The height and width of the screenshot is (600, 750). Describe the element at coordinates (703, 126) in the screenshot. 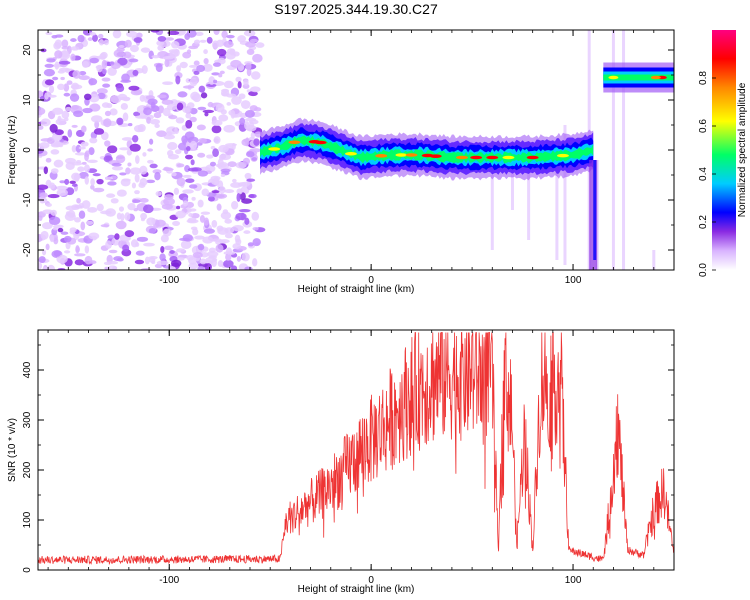

I see `colorbar-tick-label: 0.6` at that location.